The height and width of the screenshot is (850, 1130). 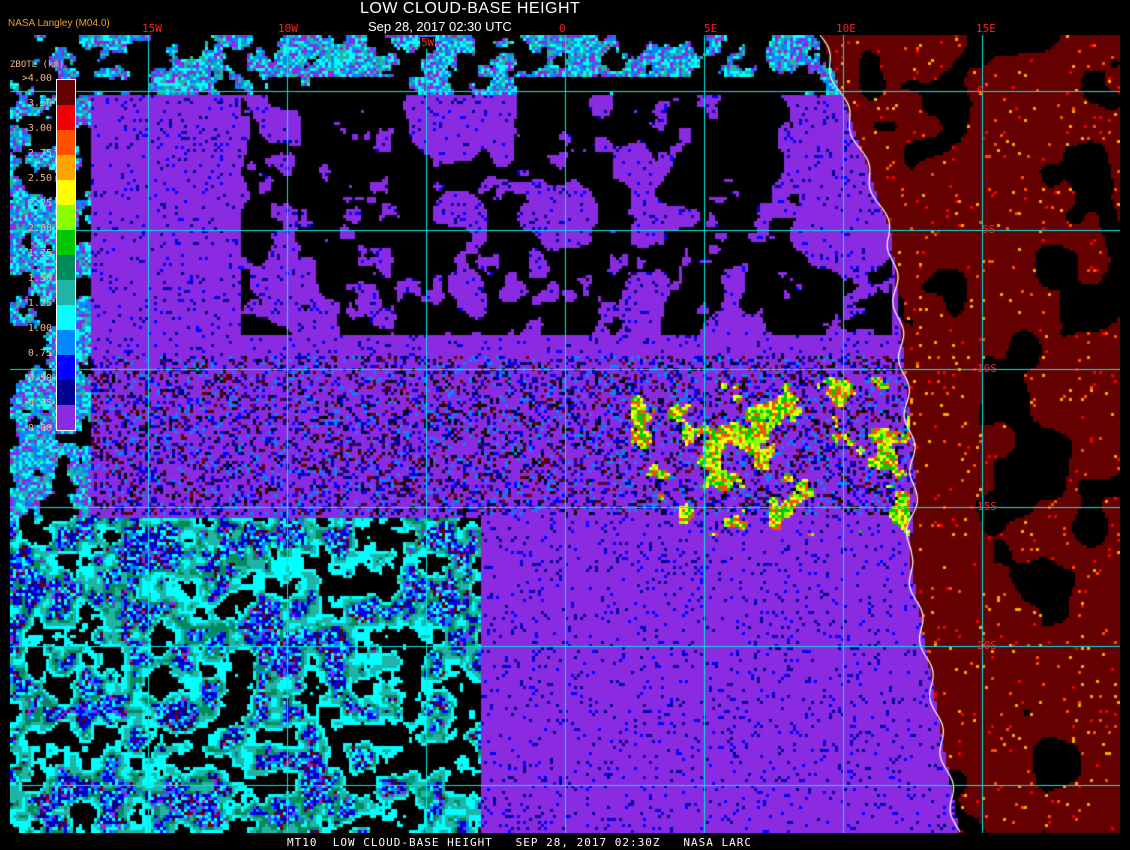 I want to click on legend-title: ZBOTL (km), so click(x=37, y=65).